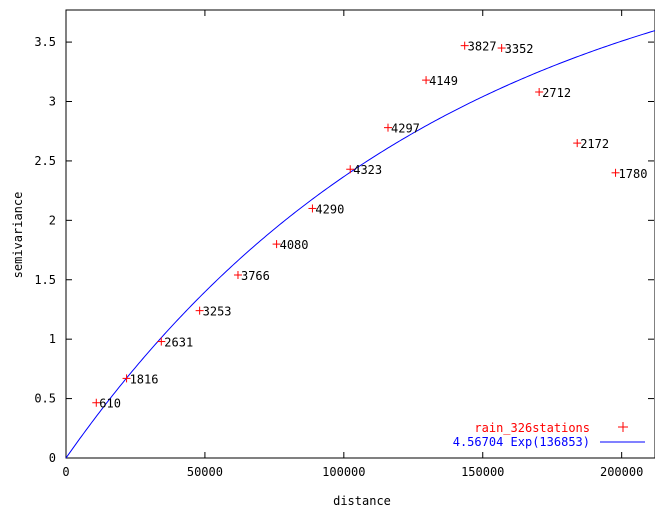 Image resolution: width=655 pixels, height=510 pixels. What do you see at coordinates (594, 144) in the screenshot?
I see `point-count-label: 2172` at bounding box center [594, 144].